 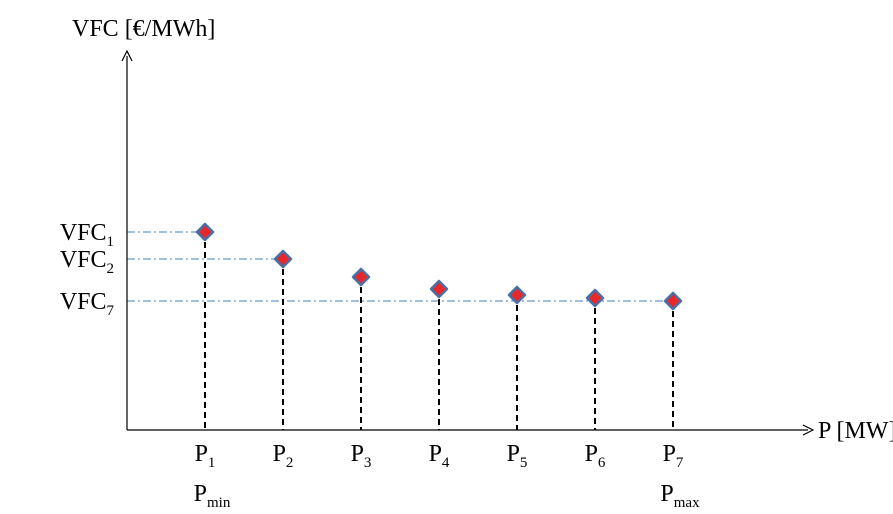 What do you see at coordinates (855, 431) in the screenshot?
I see `x-axis-label: P [MW]` at bounding box center [855, 431].